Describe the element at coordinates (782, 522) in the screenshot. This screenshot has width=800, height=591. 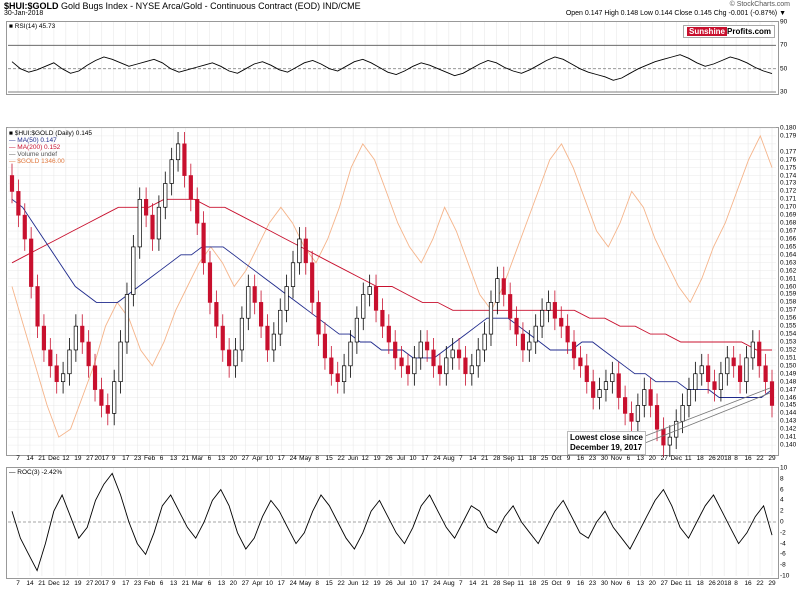
I see `roc-axis-label: 0` at that location.